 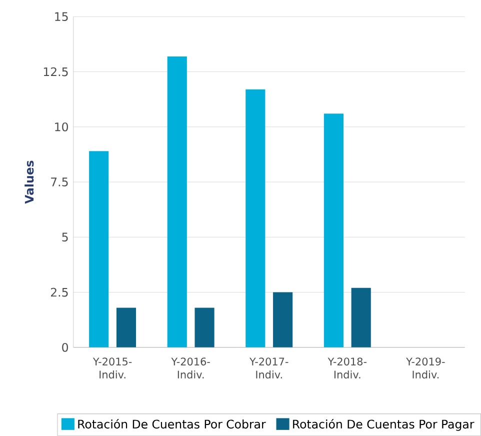 I want to click on y-tick-label: 0, so click(x=65, y=347).